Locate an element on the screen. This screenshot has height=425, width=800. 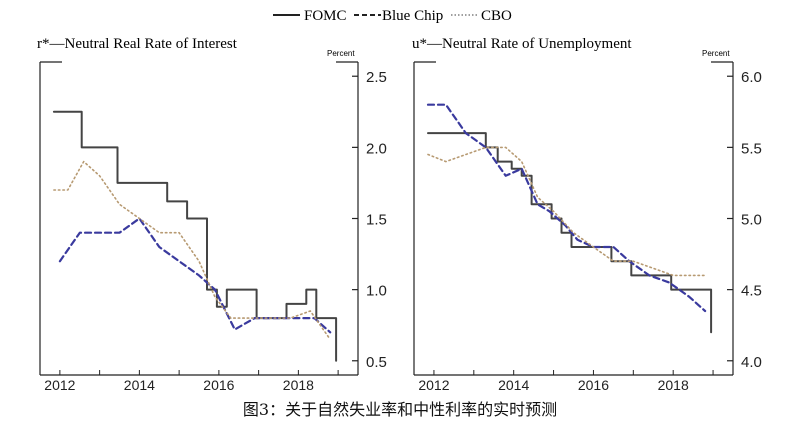
chart-title: r*—Neutral Real Rate of Interest is located at coordinates (137, 44).